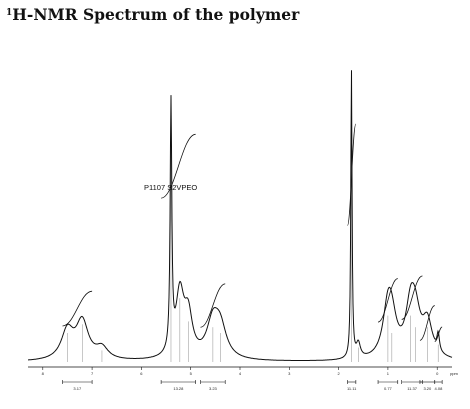  Describe the element at coordinates (439, 388) in the screenshot. I see `integral-label-7: 4.08` at that location.